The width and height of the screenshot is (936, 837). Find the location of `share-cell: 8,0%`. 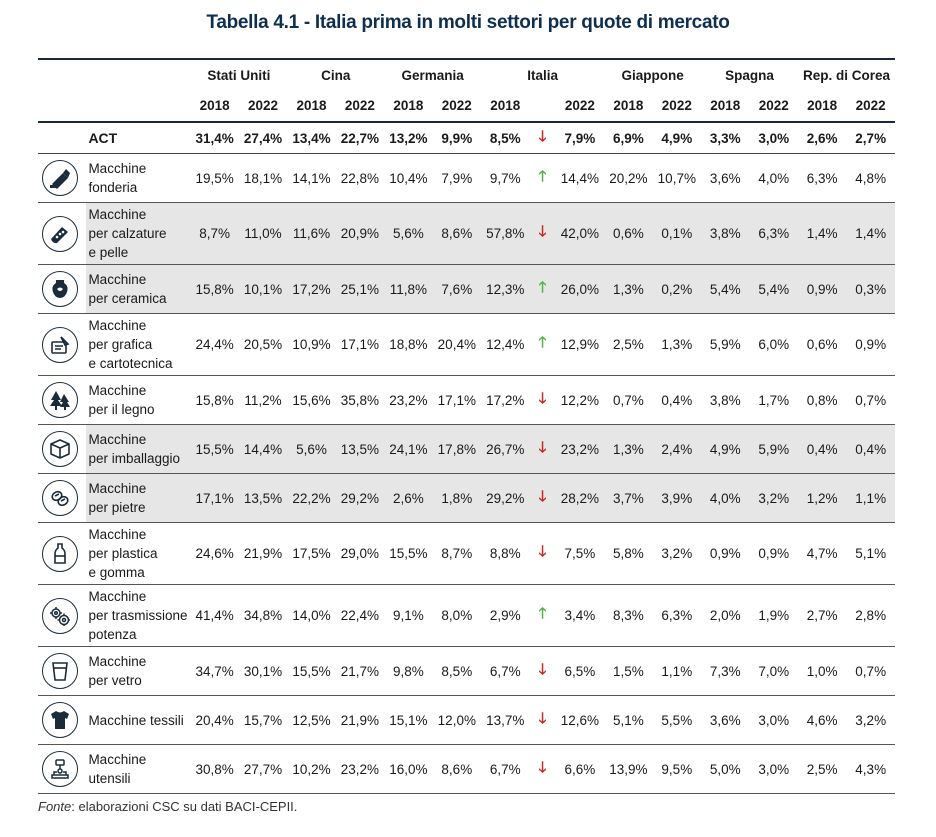

share-cell: 8,0% is located at coordinates (457, 615).